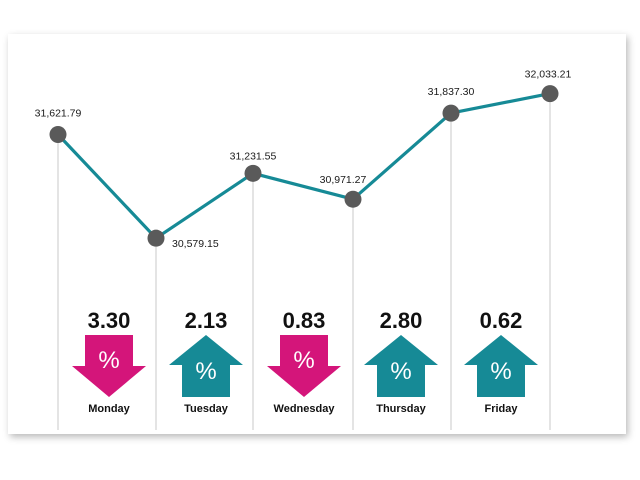 This screenshot has width=640, height=480. Describe the element at coordinates (253, 156) in the screenshot. I see `data-label: 31,231.55` at that location.